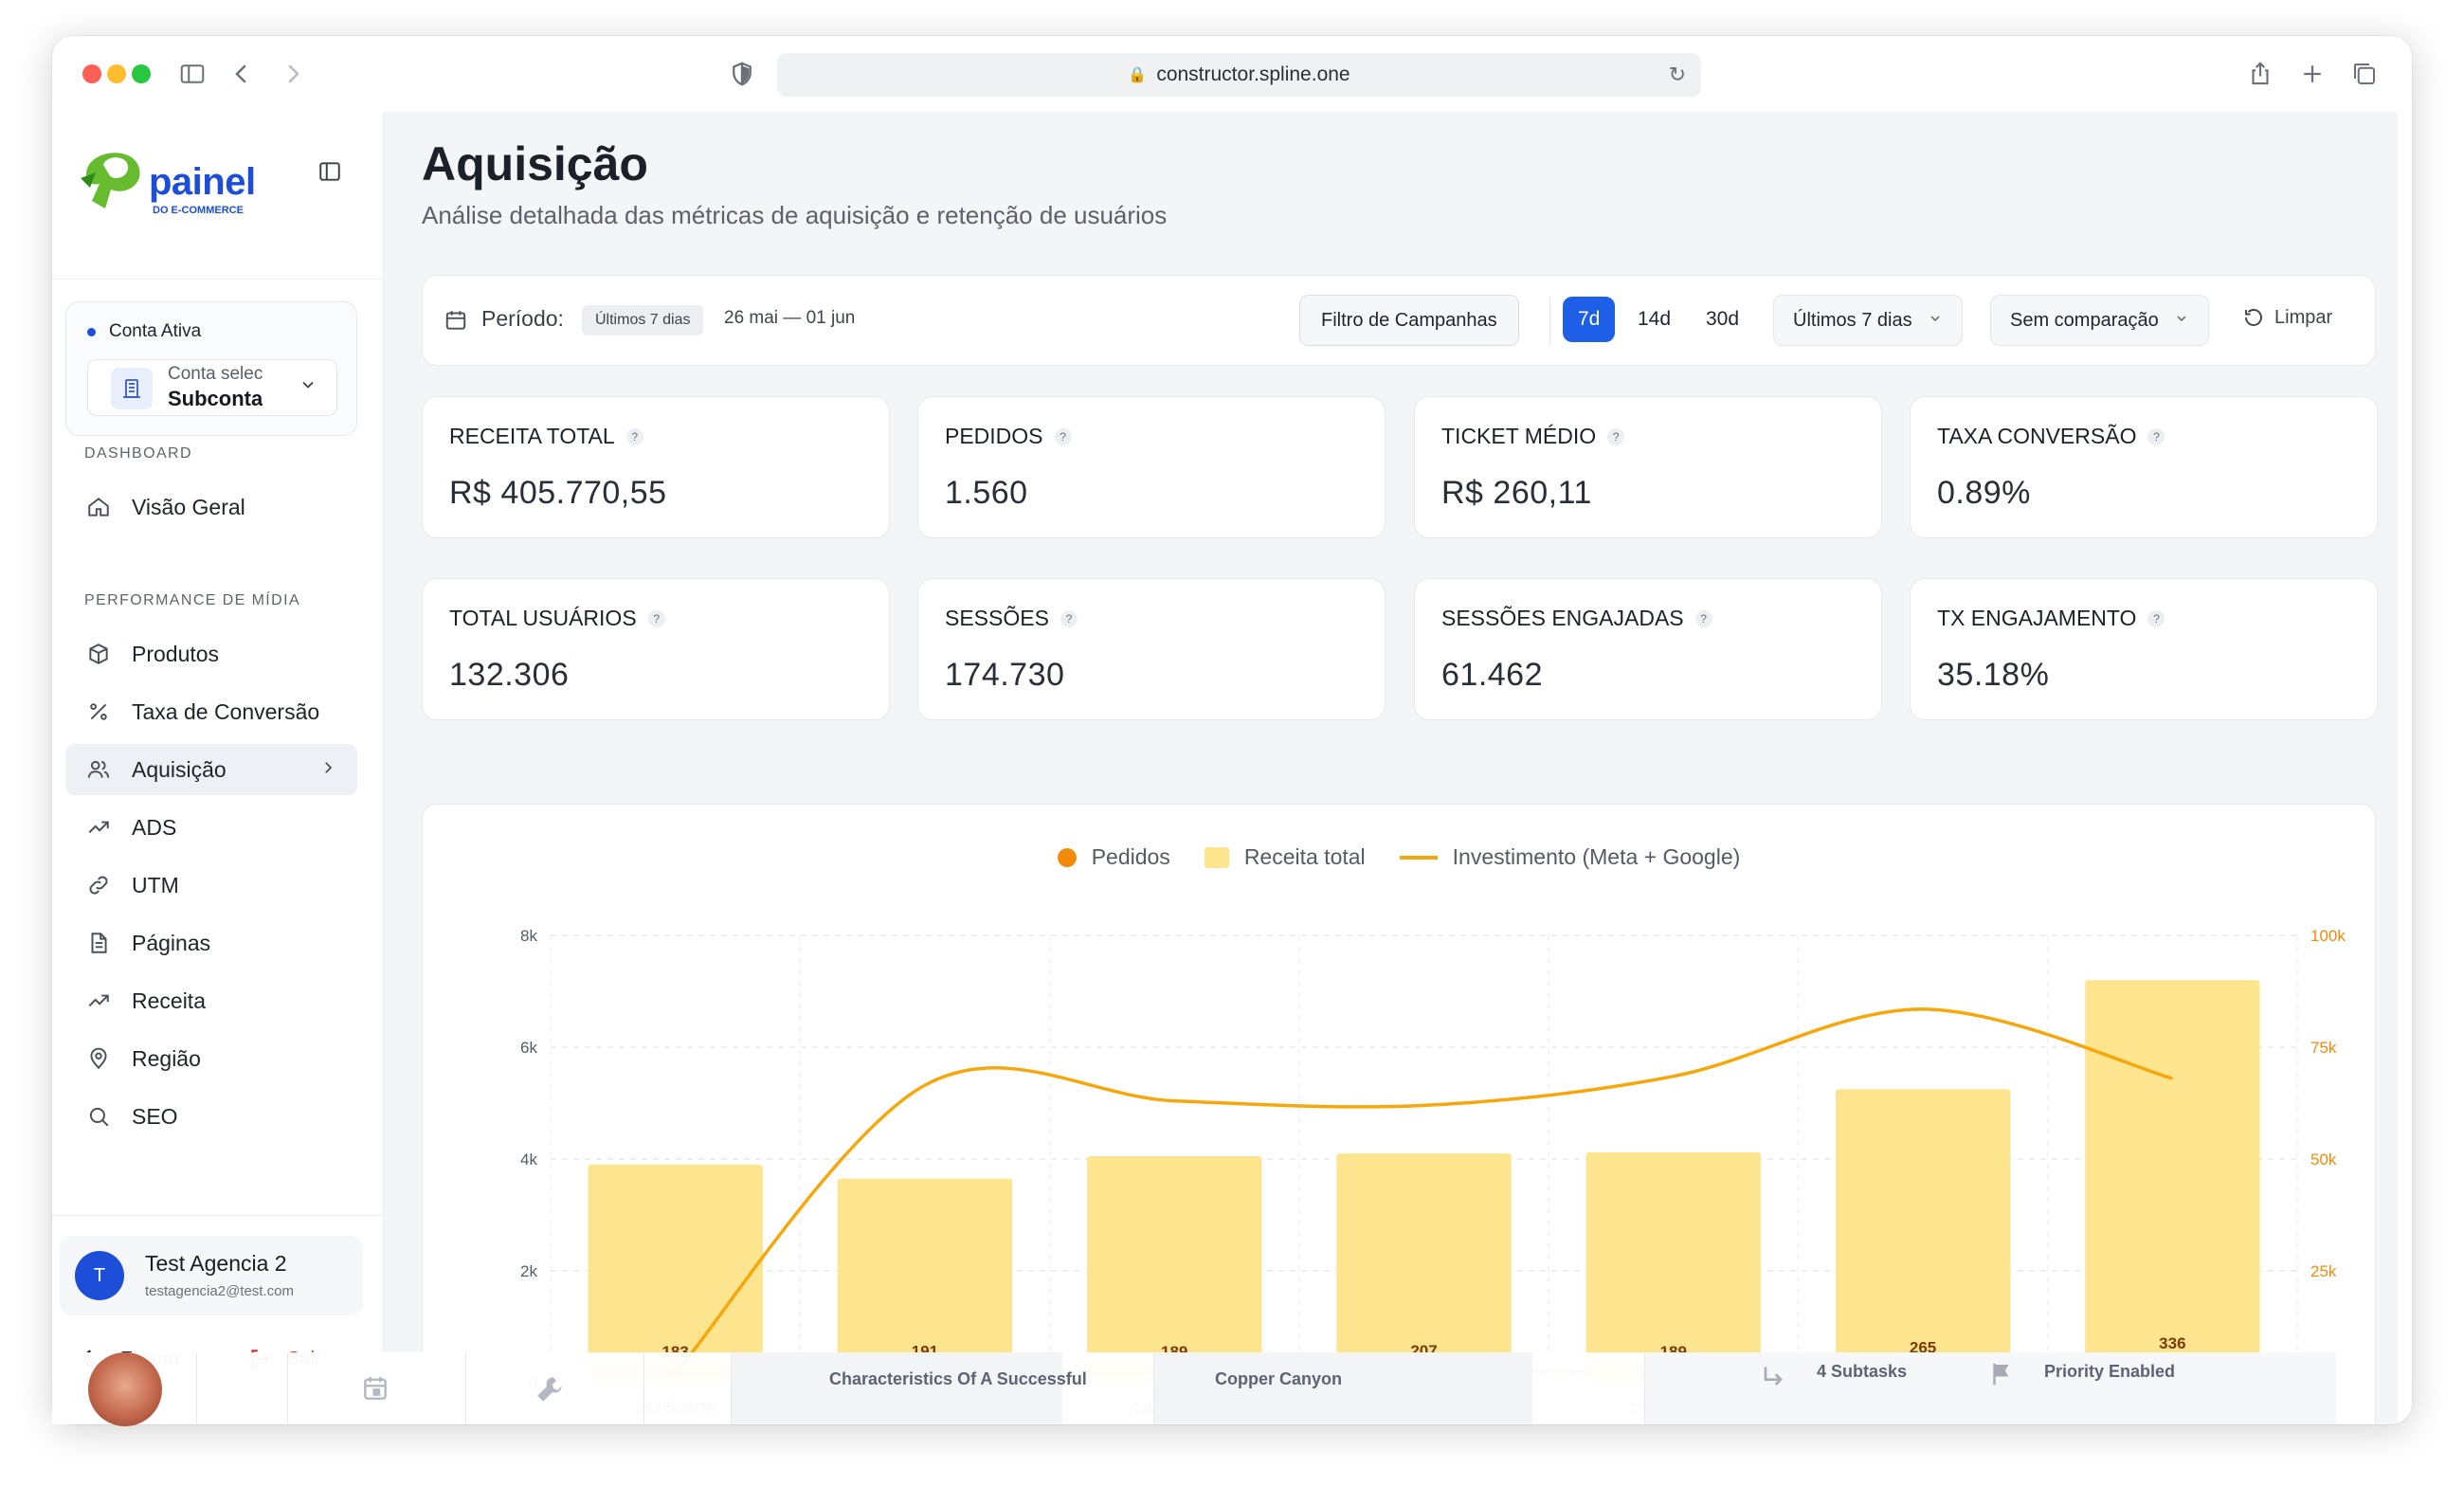 Image resolution: width=2464 pixels, height=1486 pixels. Describe the element at coordinates (211, 1000) in the screenshot. I see `sidebar-item-receita: Receita` at that location.